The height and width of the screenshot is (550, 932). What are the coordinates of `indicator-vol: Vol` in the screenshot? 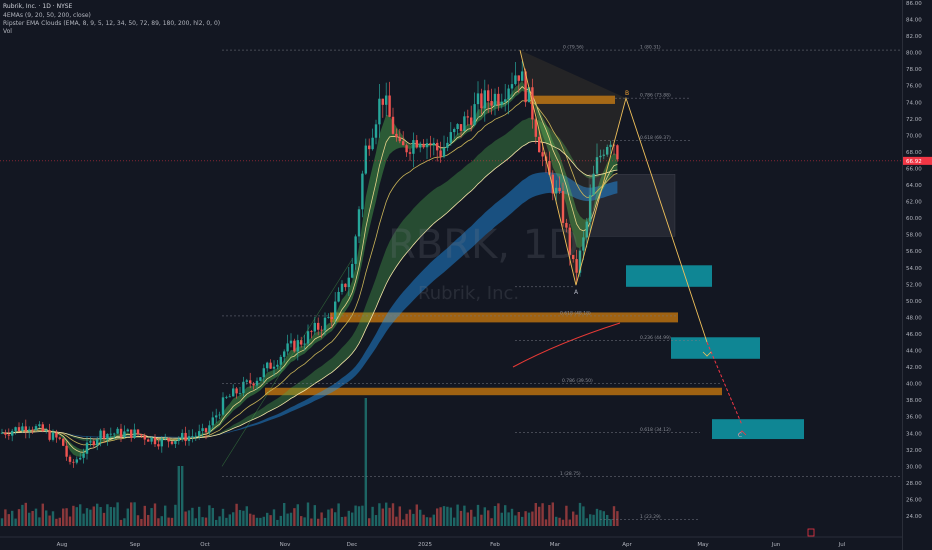 It's located at (7, 31).